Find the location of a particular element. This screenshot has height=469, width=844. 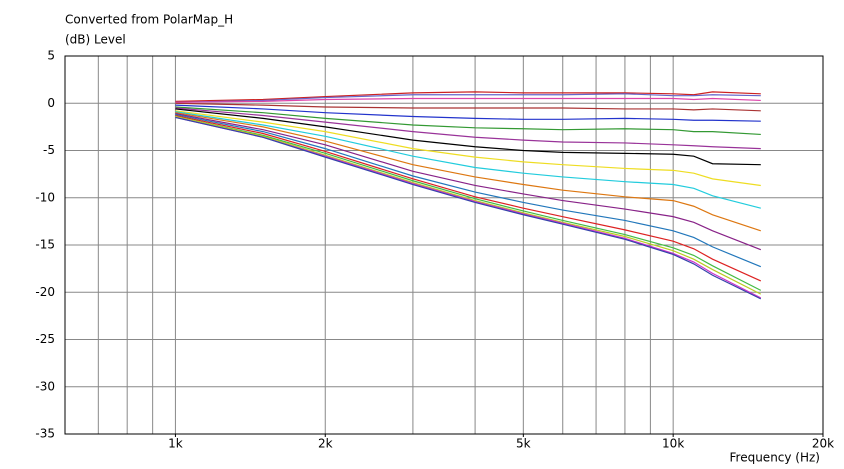

x-axis-label: Frequency (Hz) is located at coordinates (775, 458).